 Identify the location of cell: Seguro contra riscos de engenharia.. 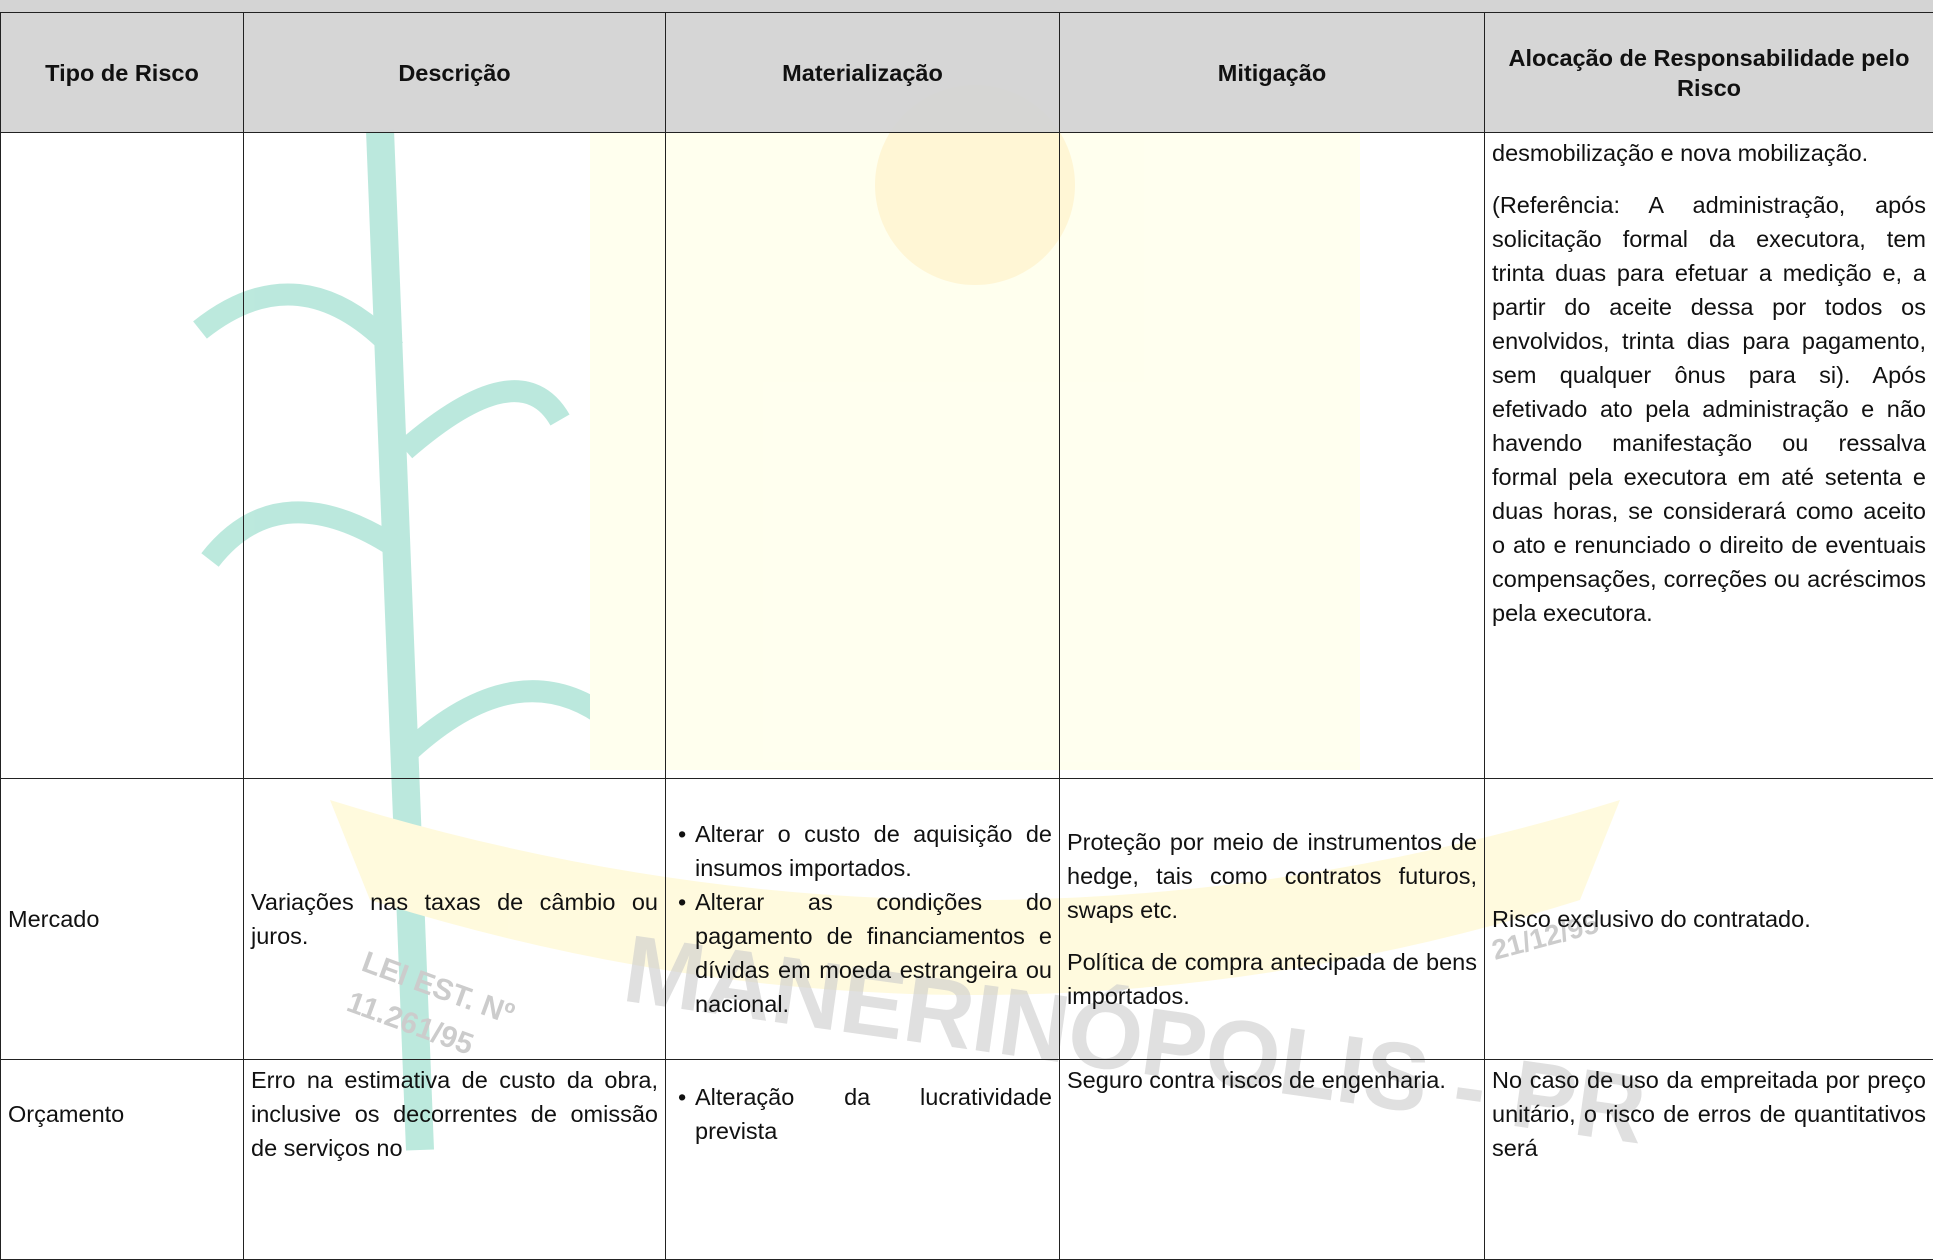
(1272, 1160).